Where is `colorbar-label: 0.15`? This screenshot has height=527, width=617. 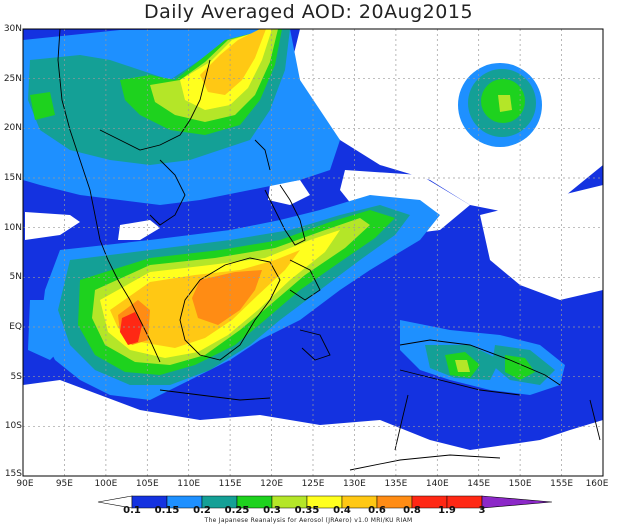 colorbar-label: 0.15 is located at coordinates (167, 510).